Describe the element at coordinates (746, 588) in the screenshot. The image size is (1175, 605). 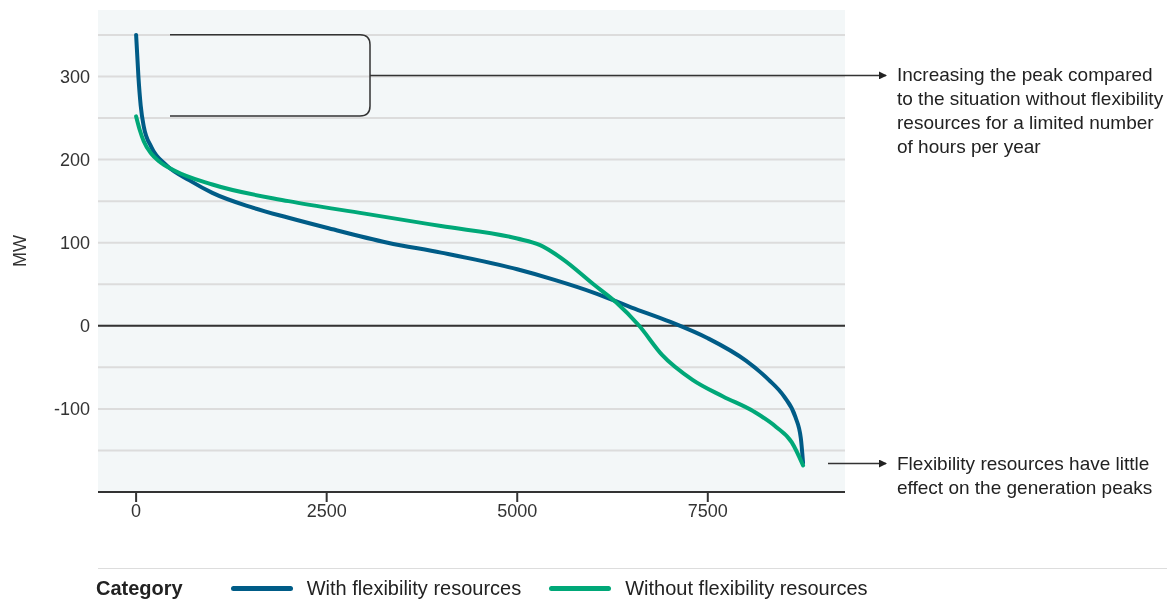
I see `legend-label: Without flexibility resources` at that location.